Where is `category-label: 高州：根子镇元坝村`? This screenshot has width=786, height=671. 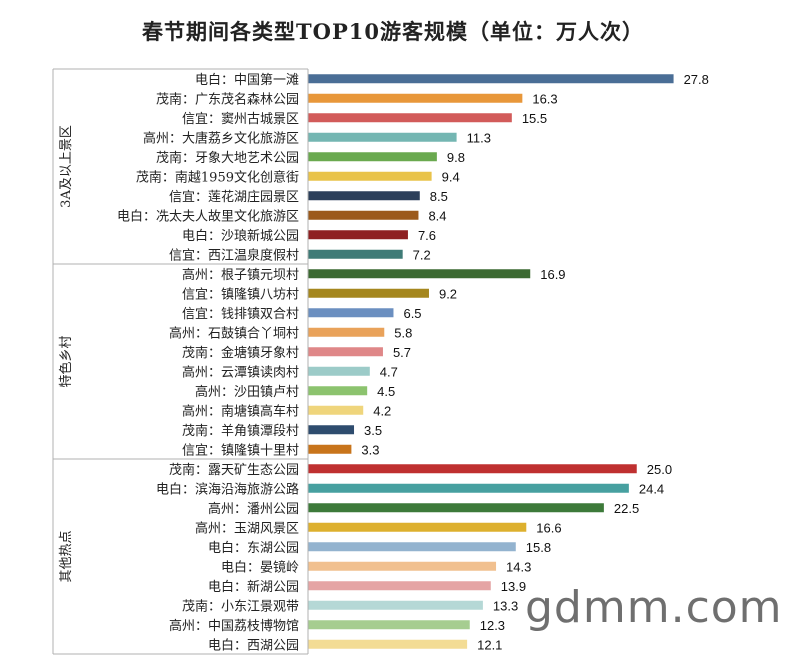
category-label: 高州：根子镇元坝村 is located at coordinates (240, 275).